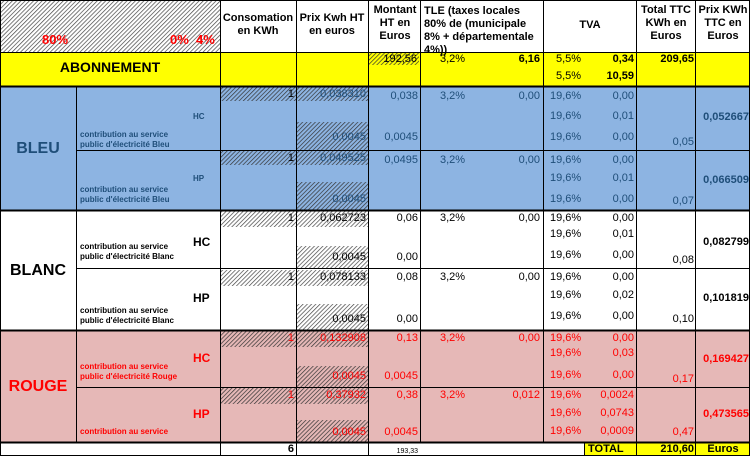 The image size is (750, 456). What do you see at coordinates (407, 338) in the screenshot?
I see `rouge-hc-montant: 0,13` at bounding box center [407, 338].